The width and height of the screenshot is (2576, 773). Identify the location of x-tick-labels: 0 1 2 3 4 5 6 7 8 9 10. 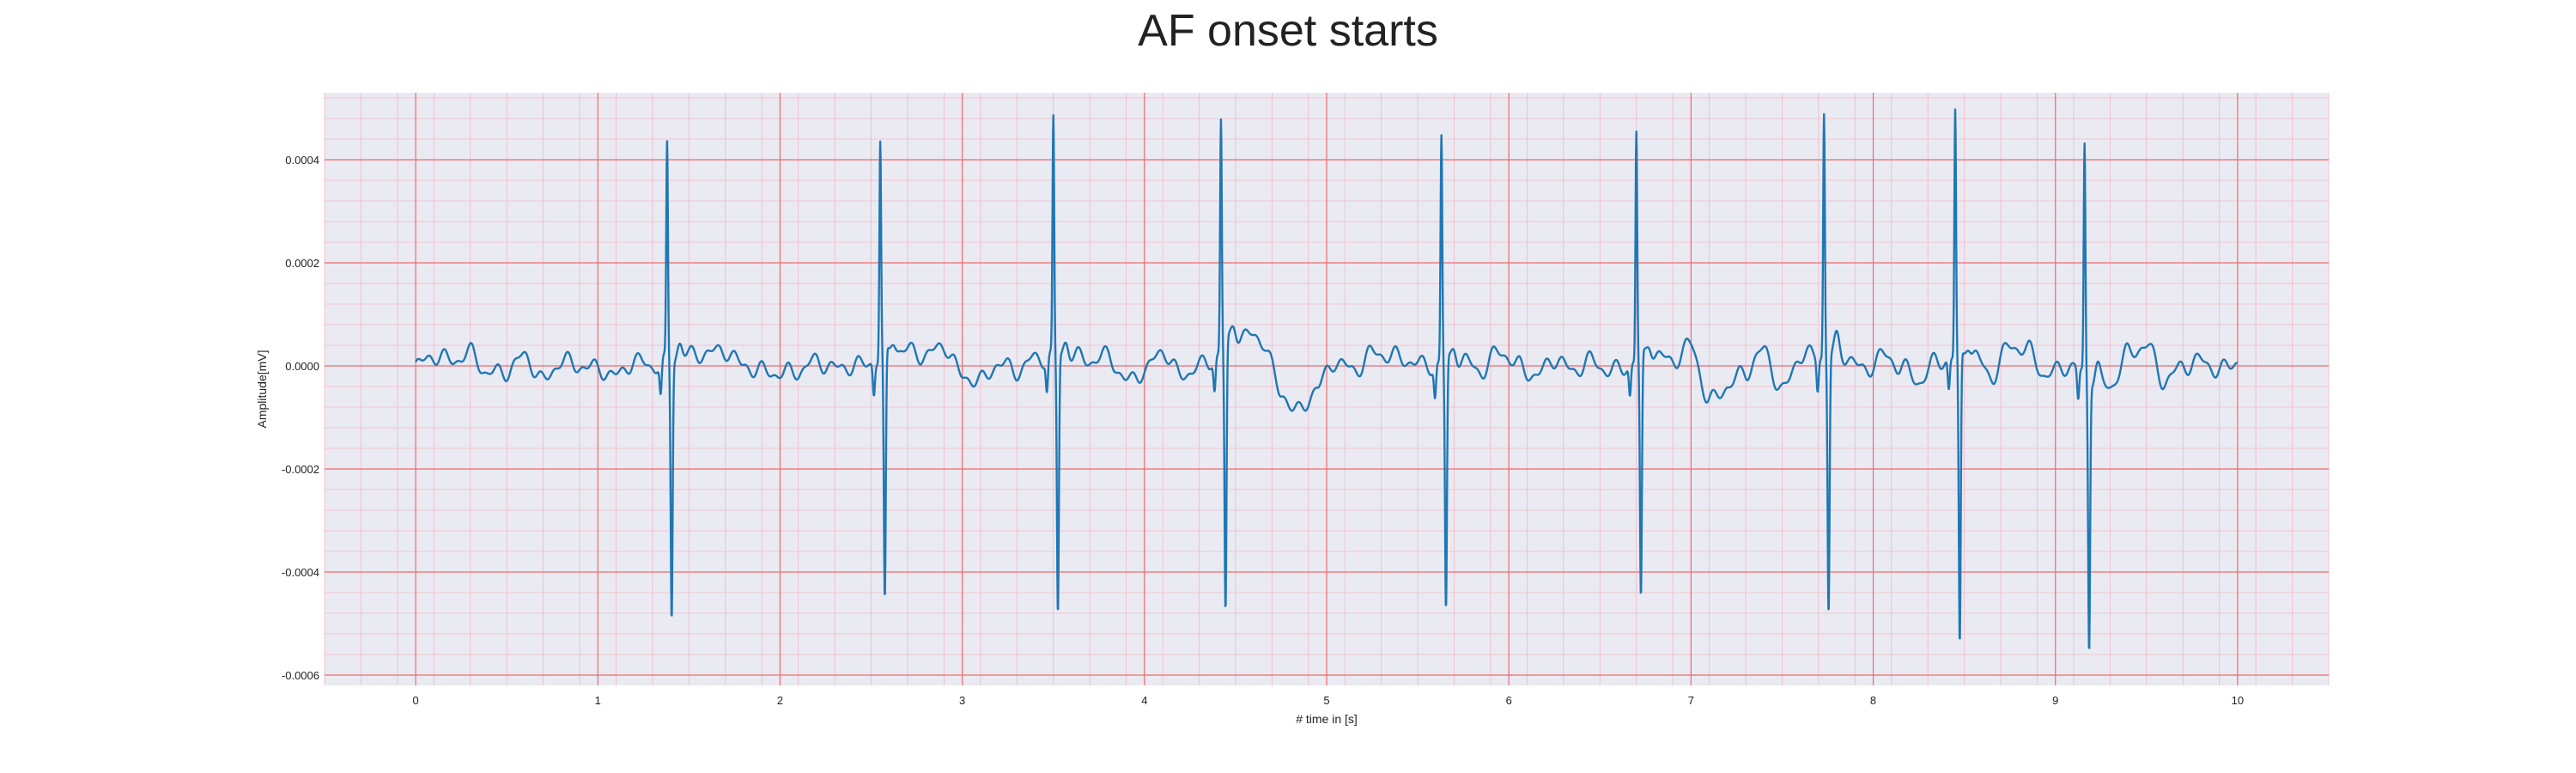
(1328, 700).